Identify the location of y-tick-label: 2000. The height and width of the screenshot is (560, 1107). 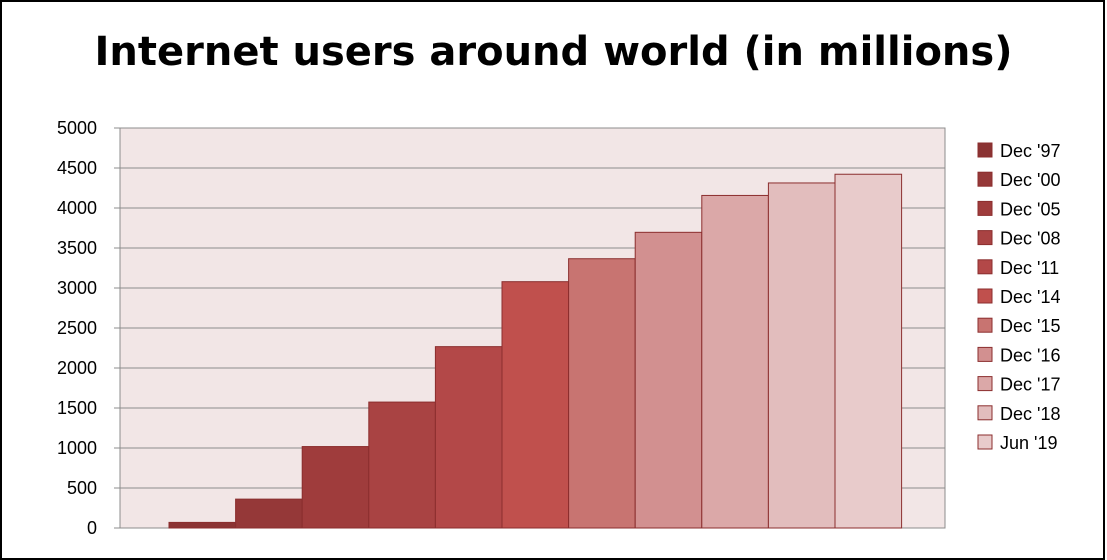
(77, 368).